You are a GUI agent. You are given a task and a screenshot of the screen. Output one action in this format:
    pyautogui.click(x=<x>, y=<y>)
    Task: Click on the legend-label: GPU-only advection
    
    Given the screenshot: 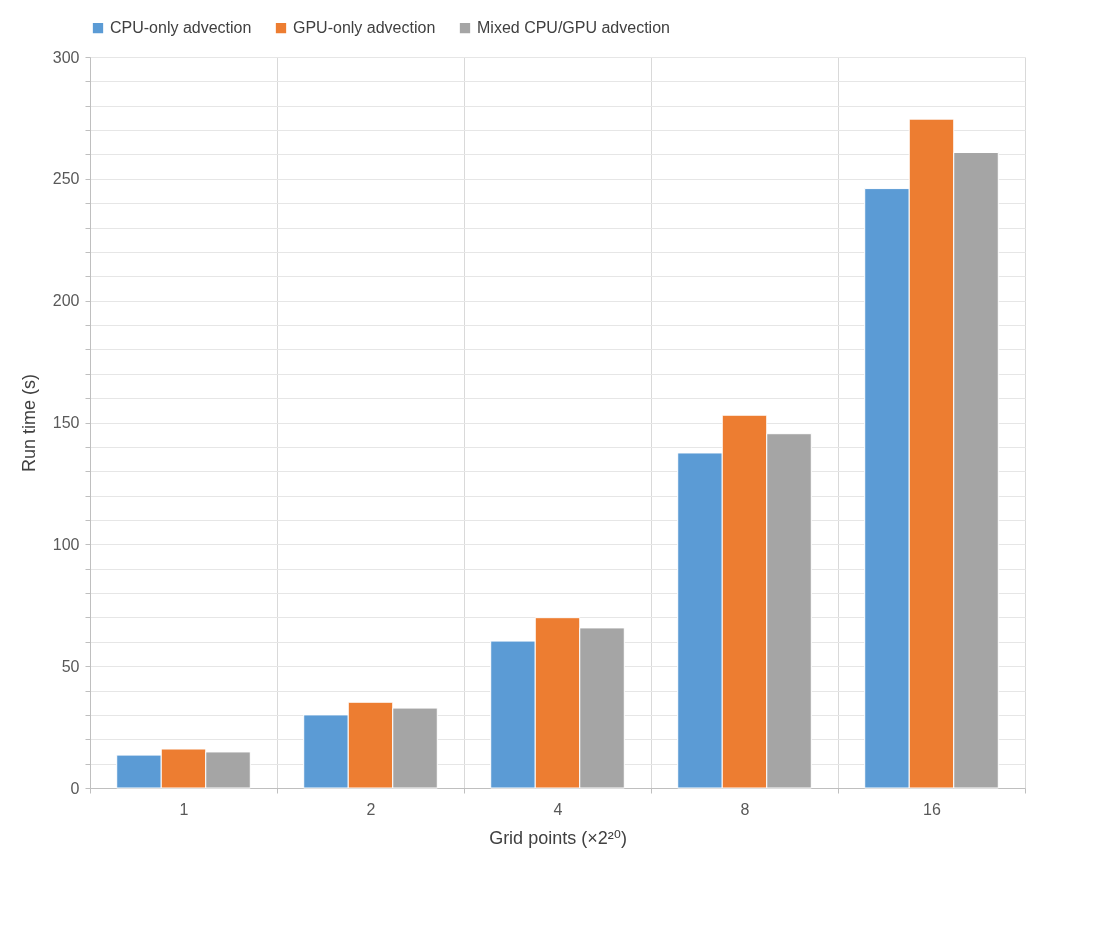 What is the action you would take?
    pyautogui.click(x=364, y=28)
    